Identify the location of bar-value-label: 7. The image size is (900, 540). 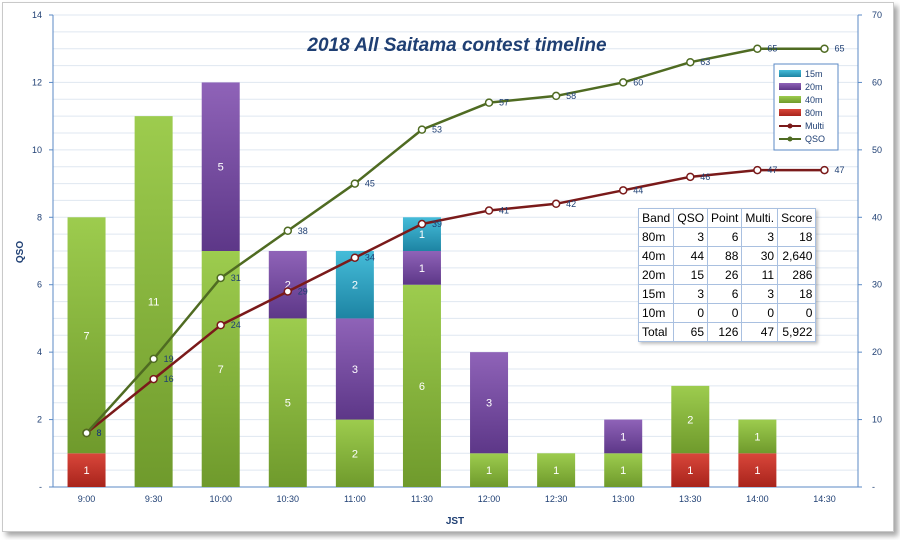
(86, 336).